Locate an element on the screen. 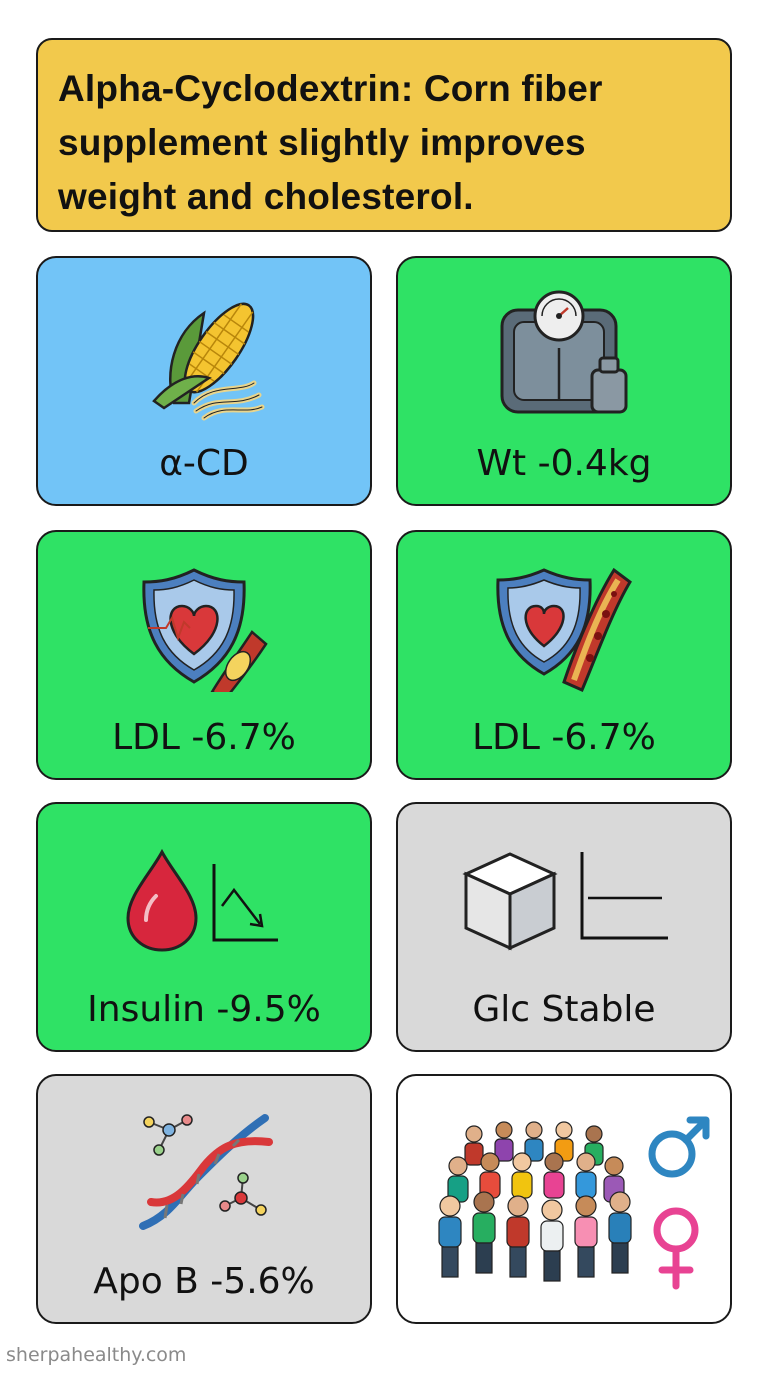  card-label: Glc Stable is located at coordinates (564, 1009).